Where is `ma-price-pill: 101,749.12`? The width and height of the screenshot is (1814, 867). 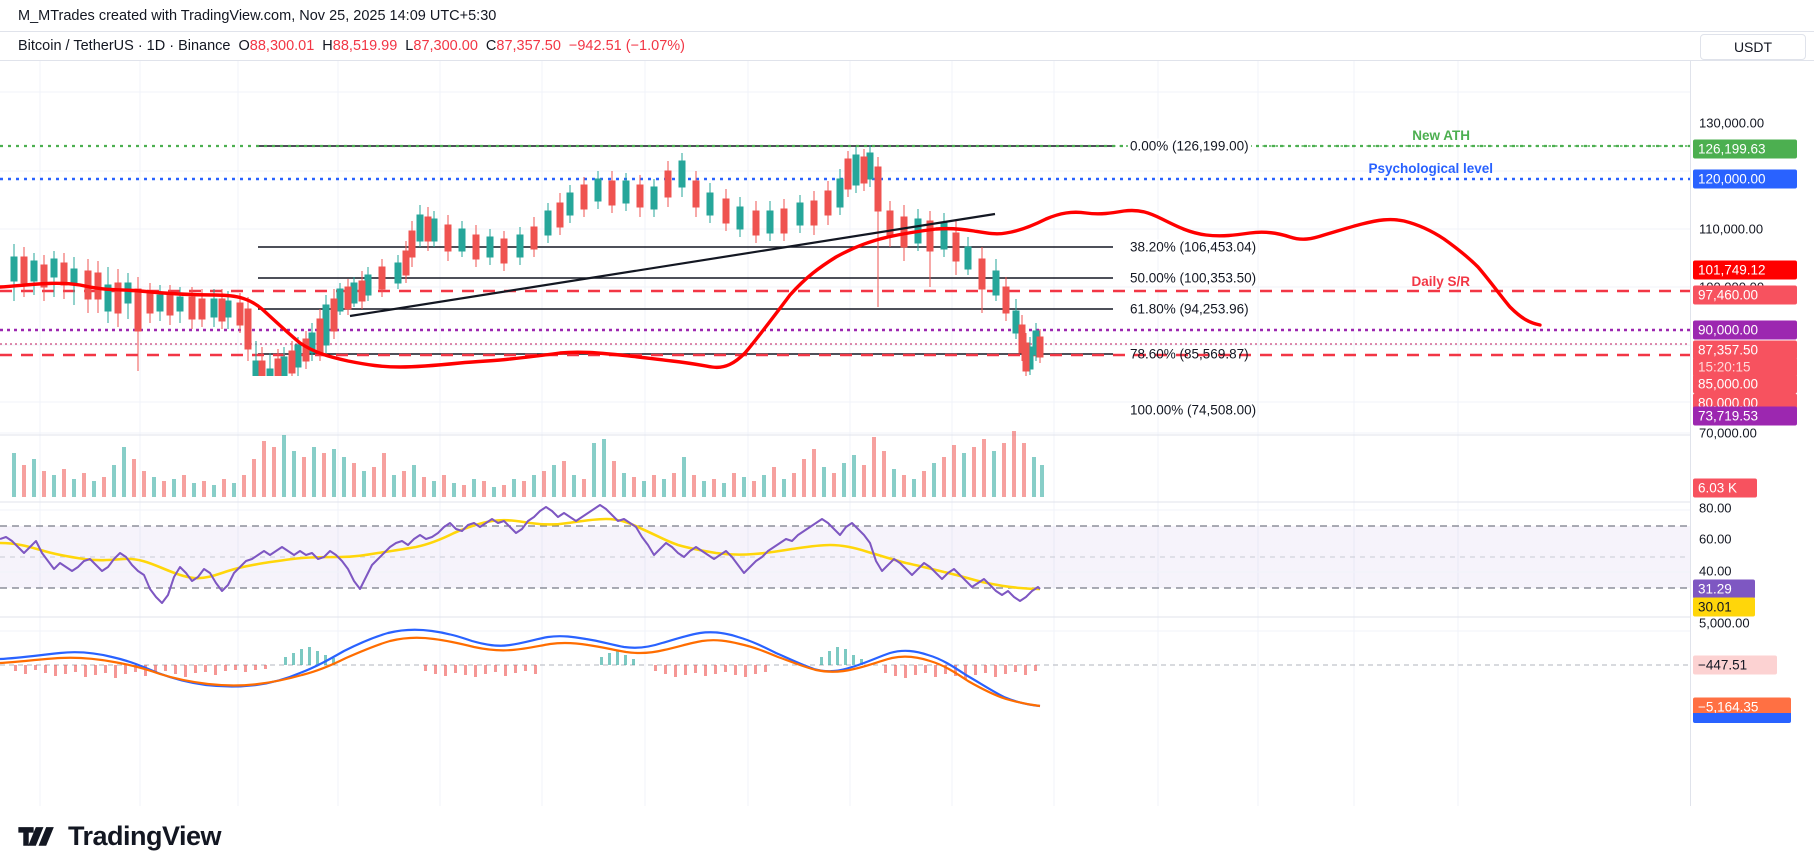 ma-price-pill: 101,749.12 is located at coordinates (1745, 270).